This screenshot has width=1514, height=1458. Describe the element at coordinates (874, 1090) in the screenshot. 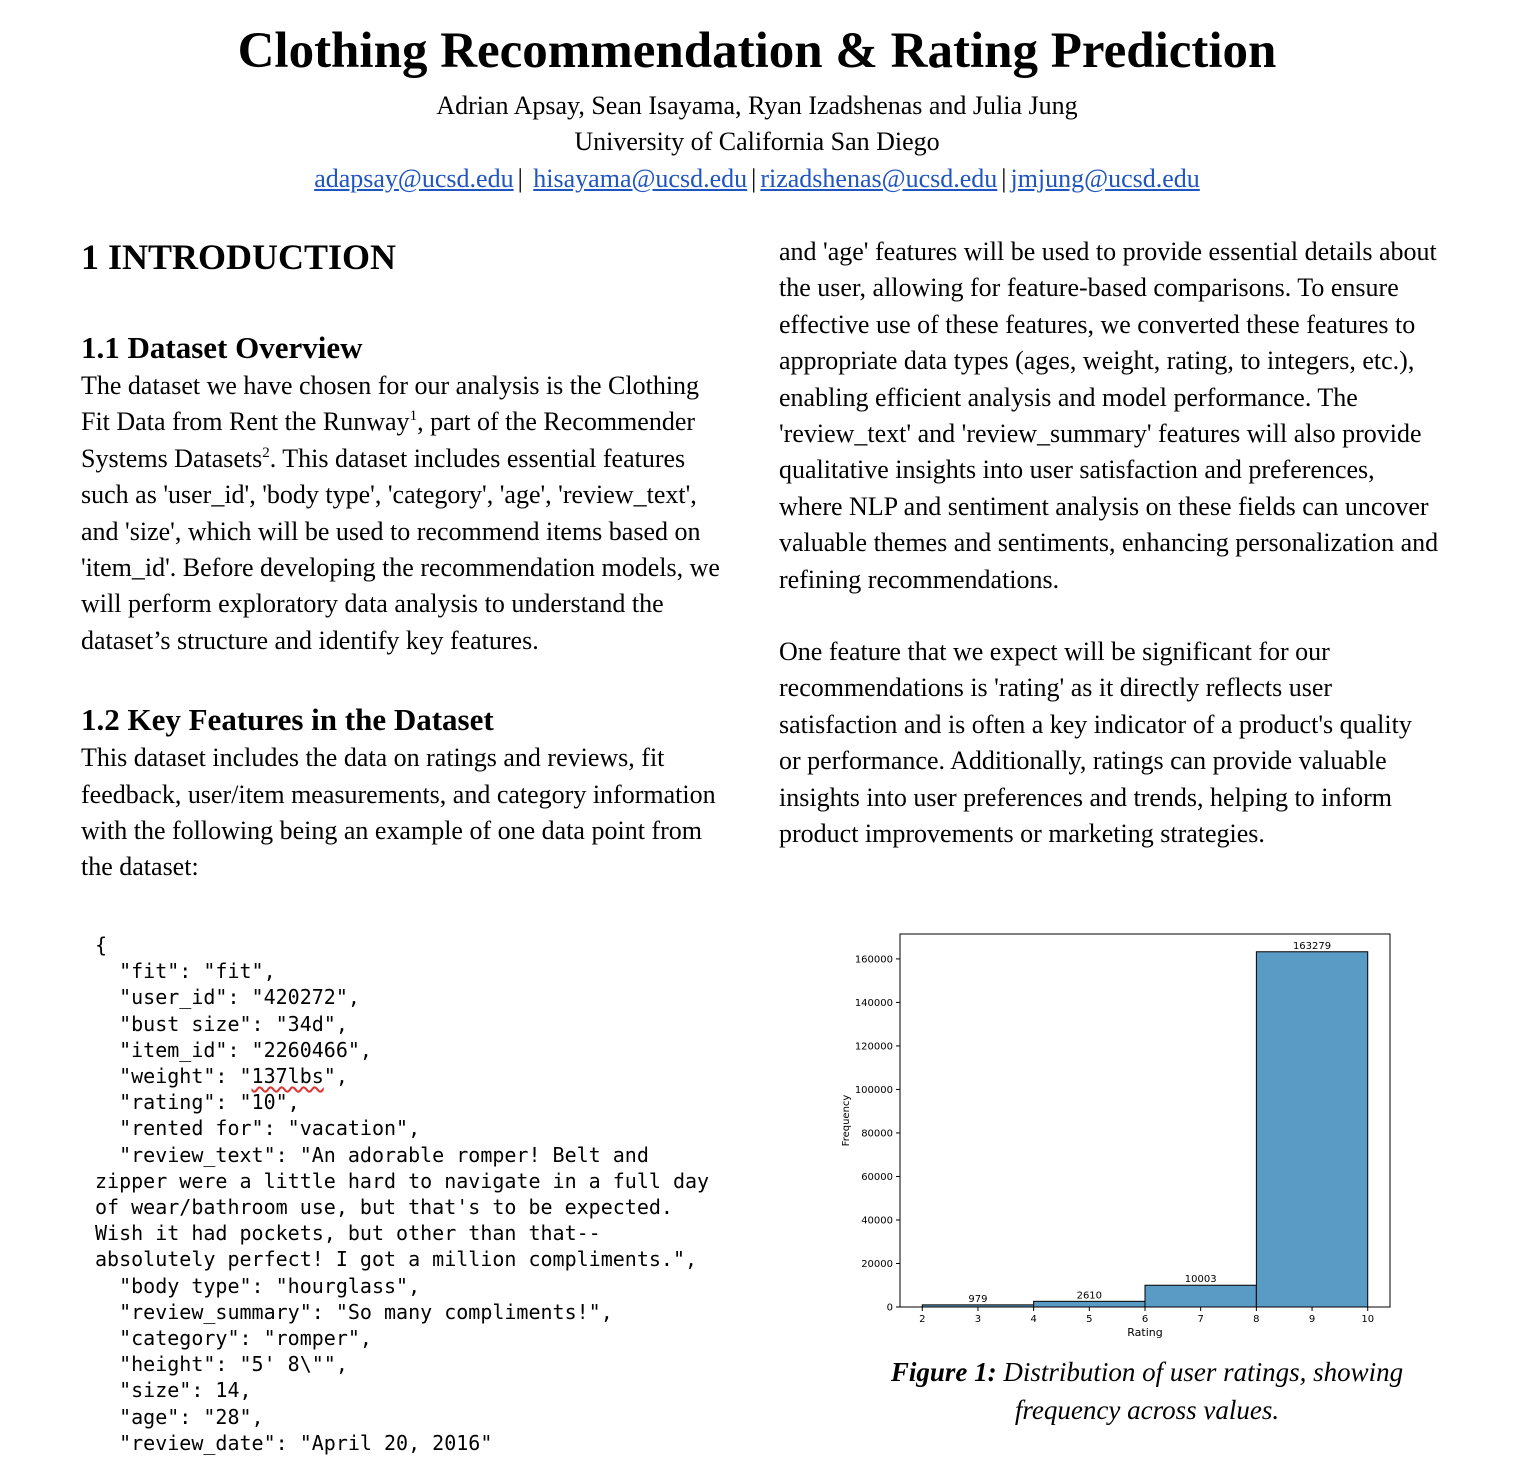

I see `y-tick-label: 100000` at that location.